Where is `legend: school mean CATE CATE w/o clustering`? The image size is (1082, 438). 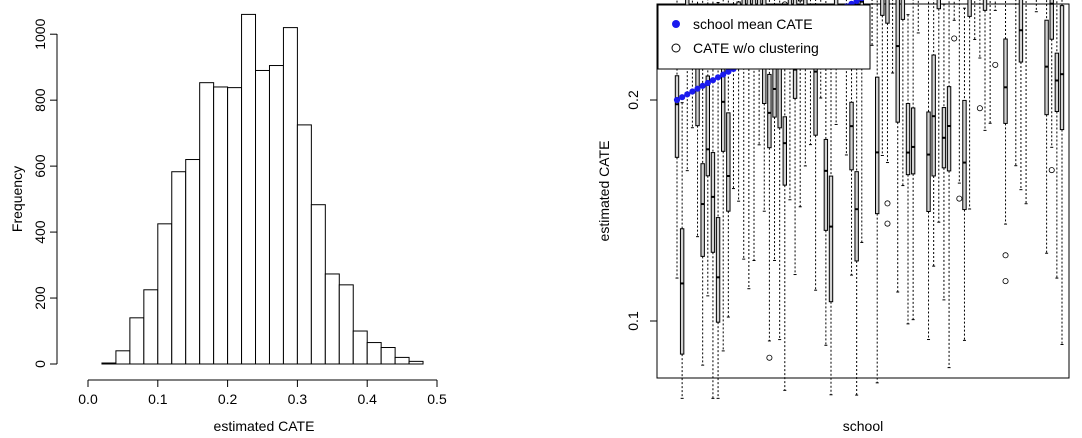 legend: school mean CATE CATE w/o clustering is located at coordinates (764, 37).